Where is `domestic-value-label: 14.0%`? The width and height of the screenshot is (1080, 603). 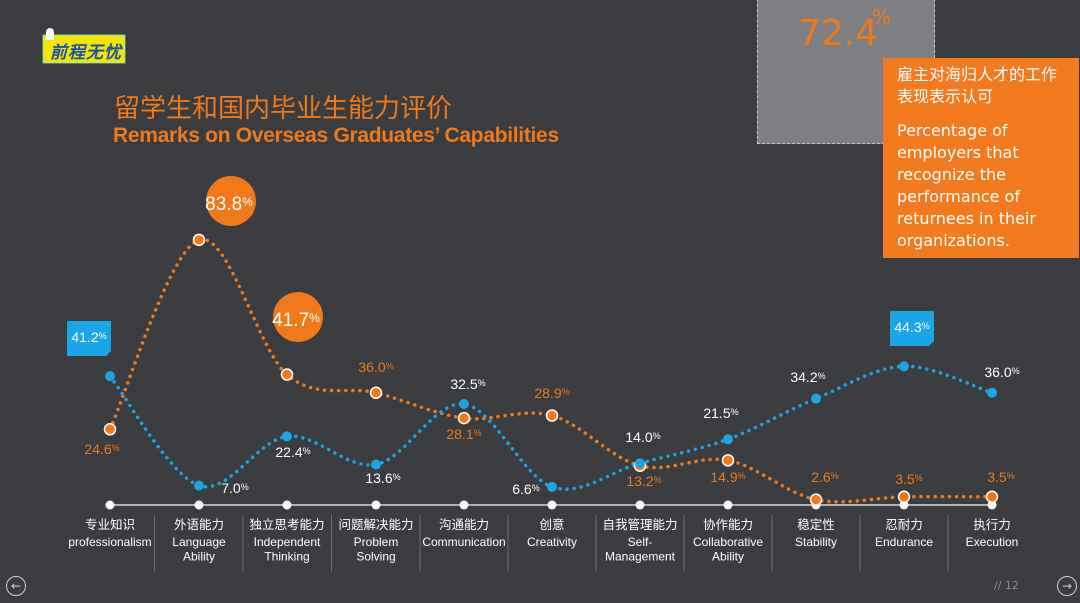
domestic-value-label: 14.0% is located at coordinates (642, 437).